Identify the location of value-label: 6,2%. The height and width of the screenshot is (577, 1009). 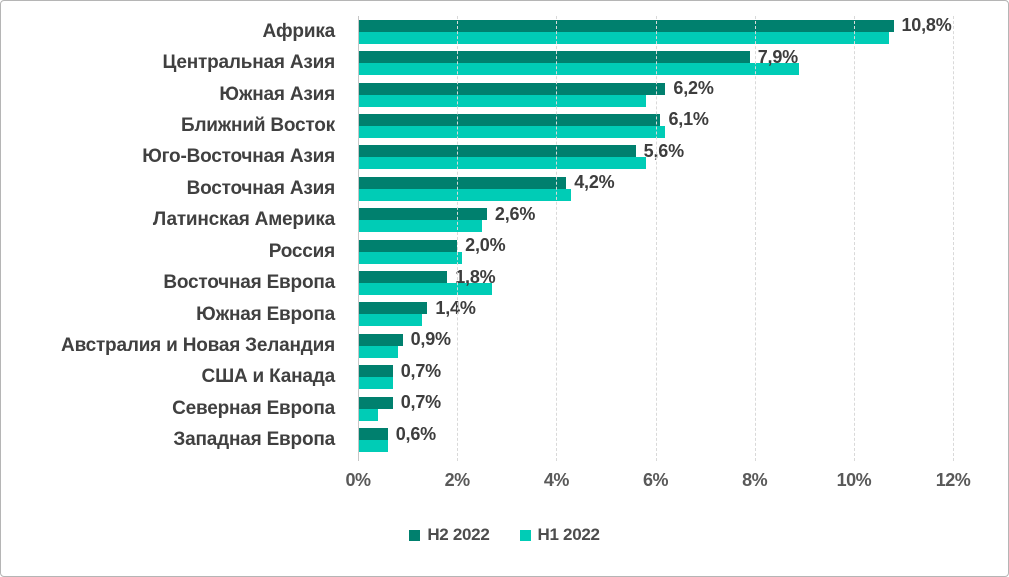
(693, 88).